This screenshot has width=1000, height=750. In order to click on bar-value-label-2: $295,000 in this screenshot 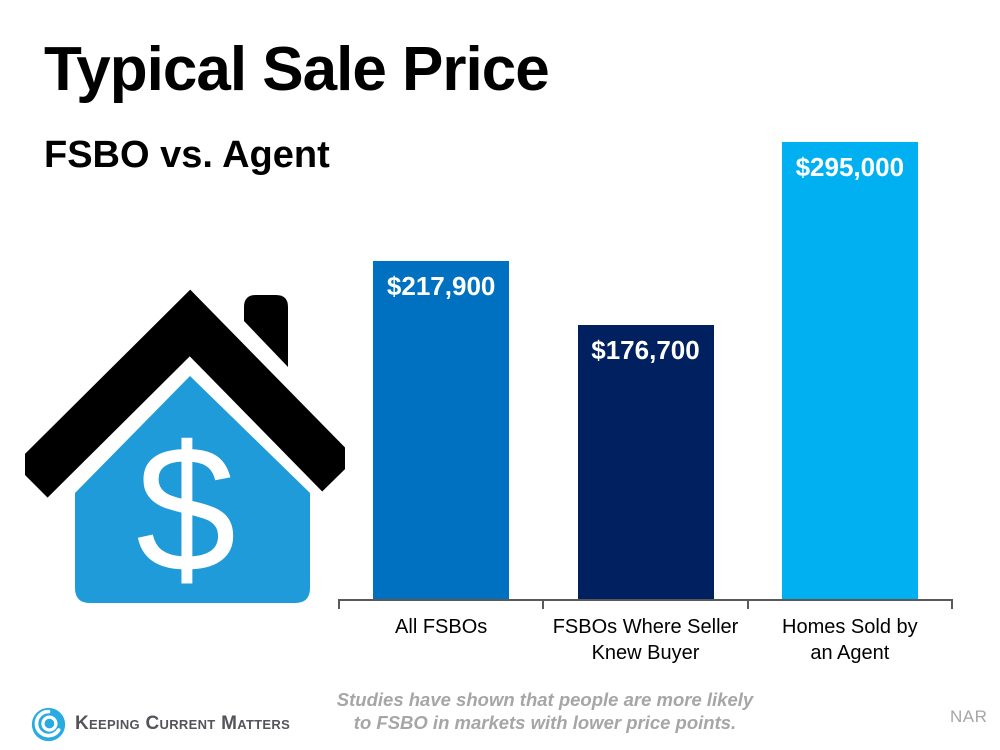, I will do `click(850, 167)`.